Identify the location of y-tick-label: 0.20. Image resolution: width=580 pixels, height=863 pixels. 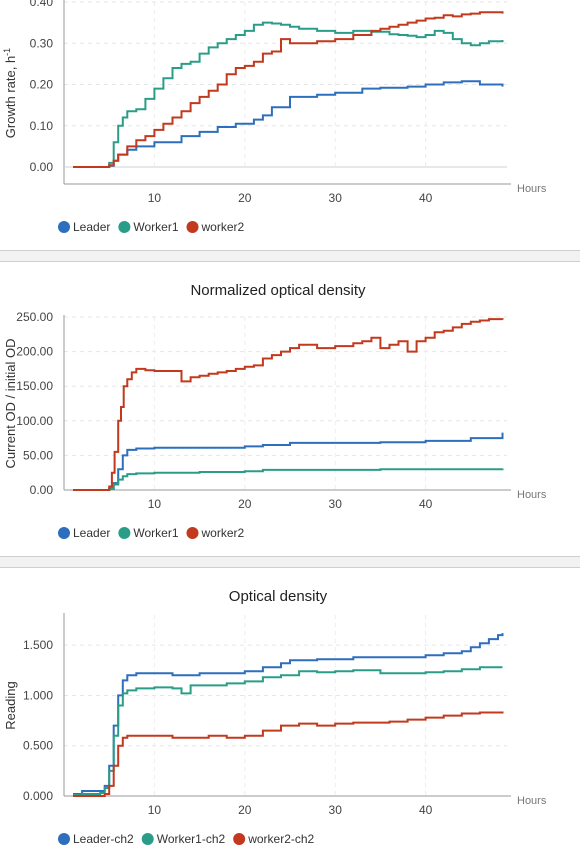
(42, 85).